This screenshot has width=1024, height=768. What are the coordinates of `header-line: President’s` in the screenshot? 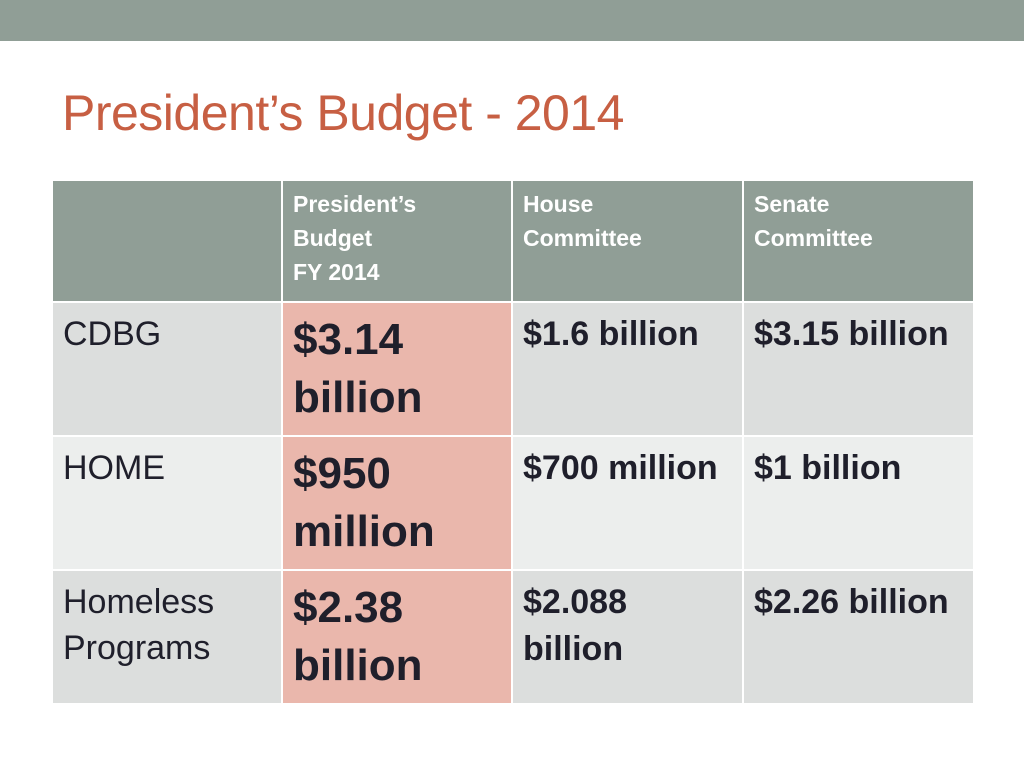 It's located at (355, 204).